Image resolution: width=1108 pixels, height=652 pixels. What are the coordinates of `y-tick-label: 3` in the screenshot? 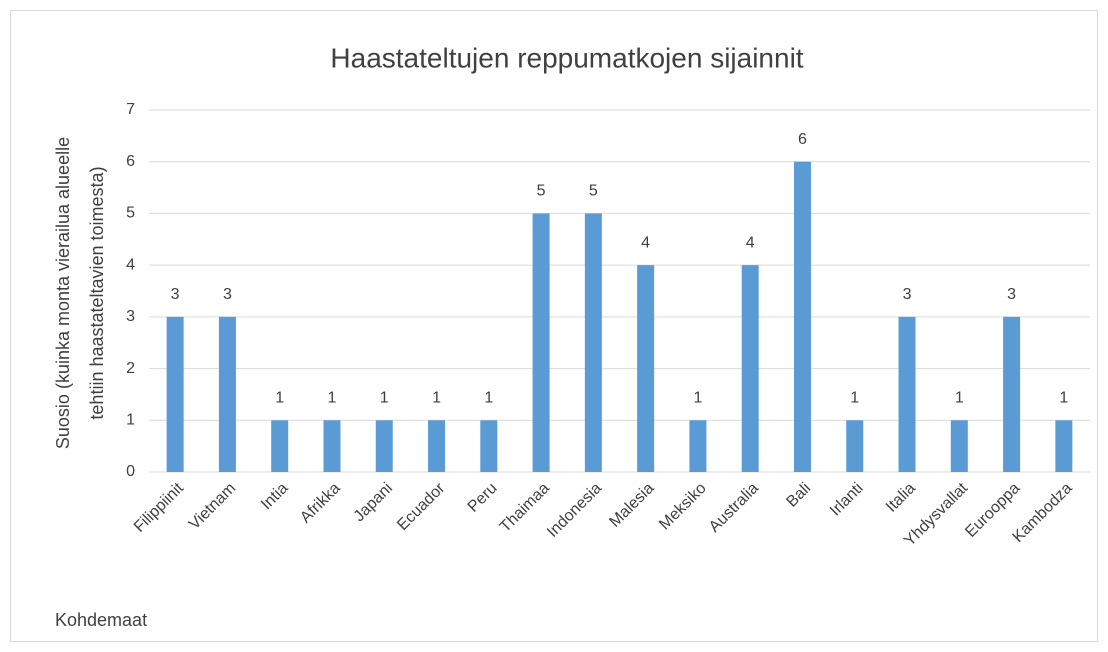 It's located at (130, 316).